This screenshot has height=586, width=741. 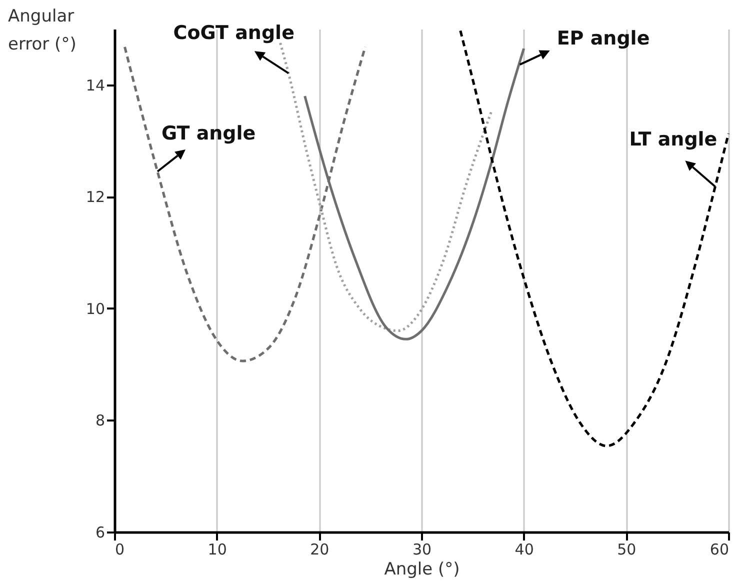 What do you see at coordinates (100, 421) in the screenshot?
I see `y-tick-label: 8` at bounding box center [100, 421].